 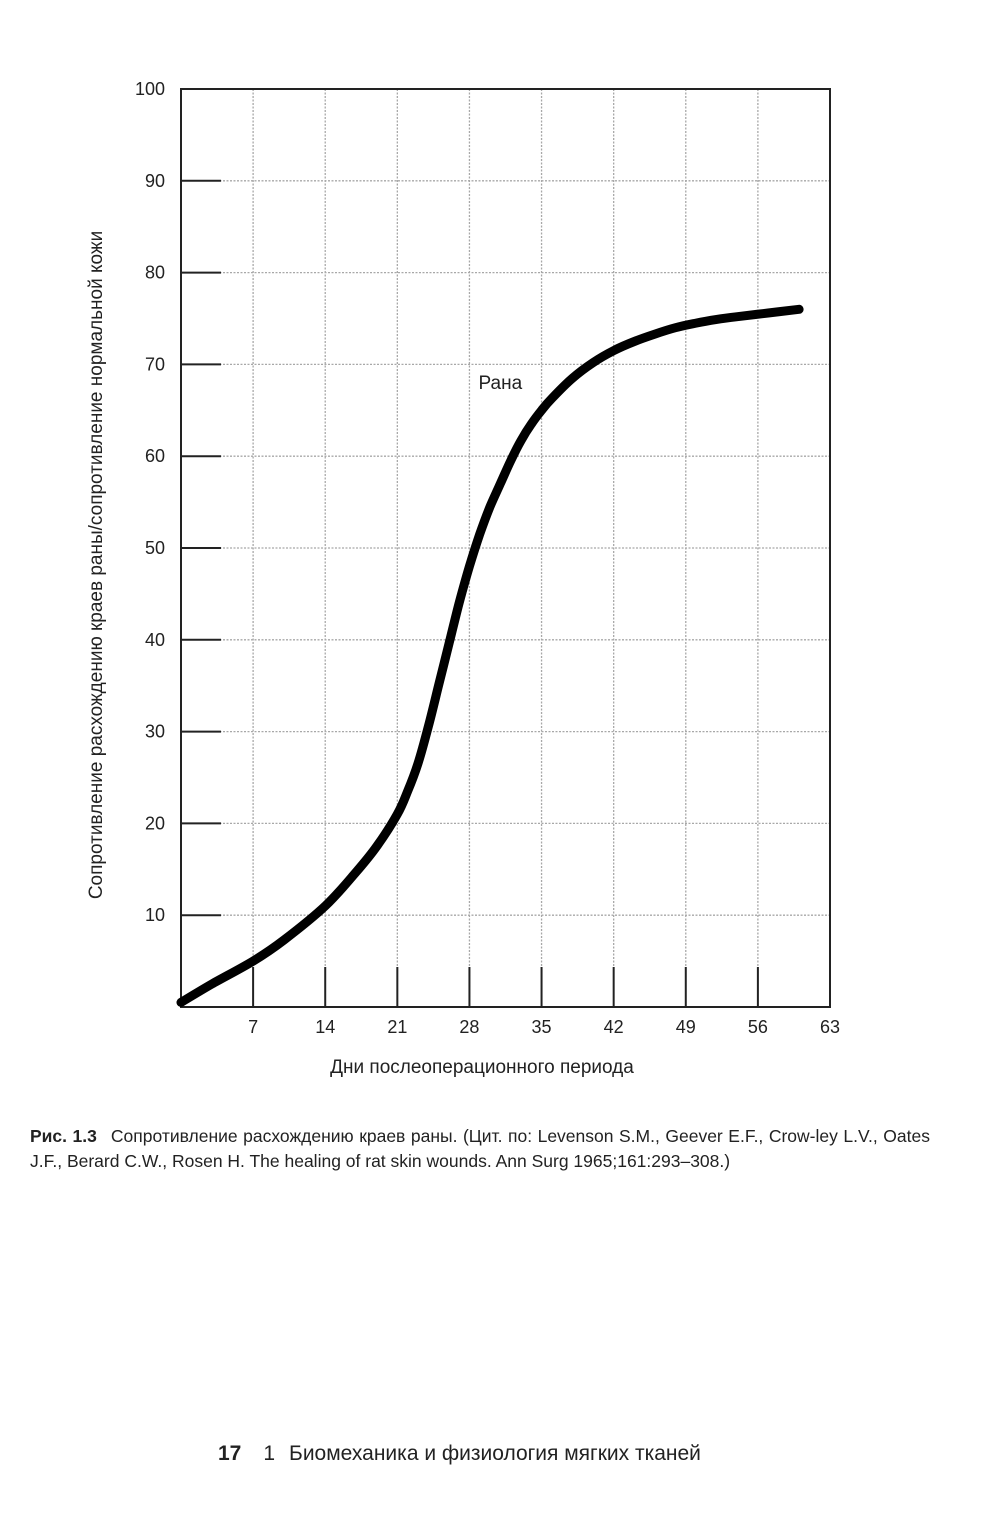 I want to click on figure-caption-label: Рис. 1.3, so click(x=63, y=1136).